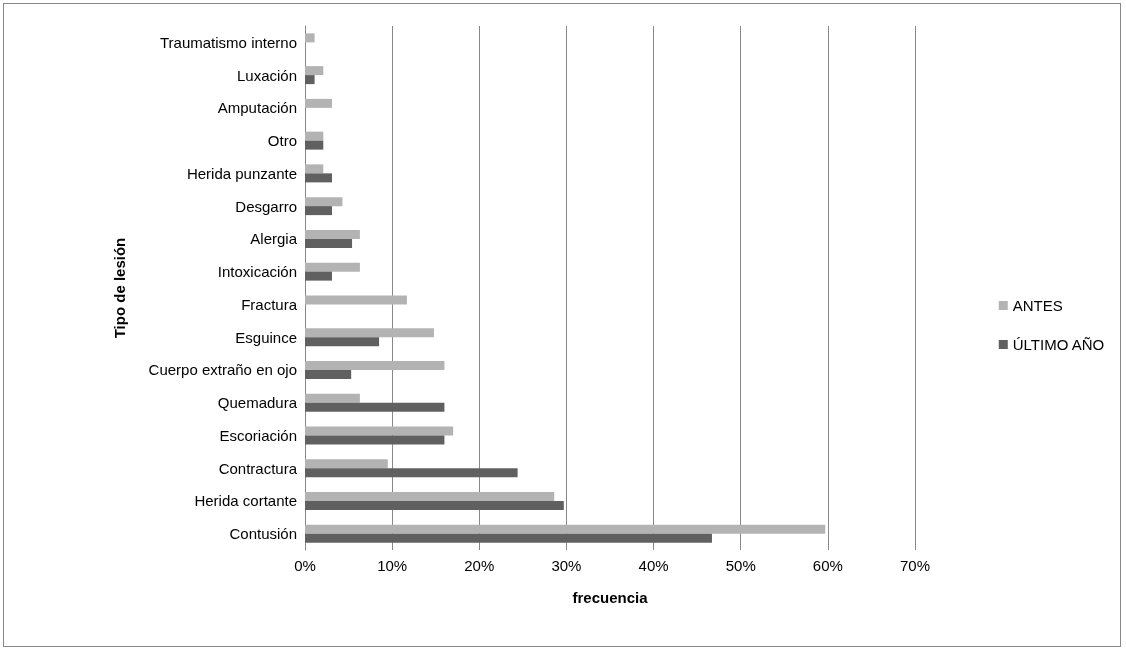  Describe the element at coordinates (305, 565) in the screenshot. I see `x-tick-label: 0%` at that location.